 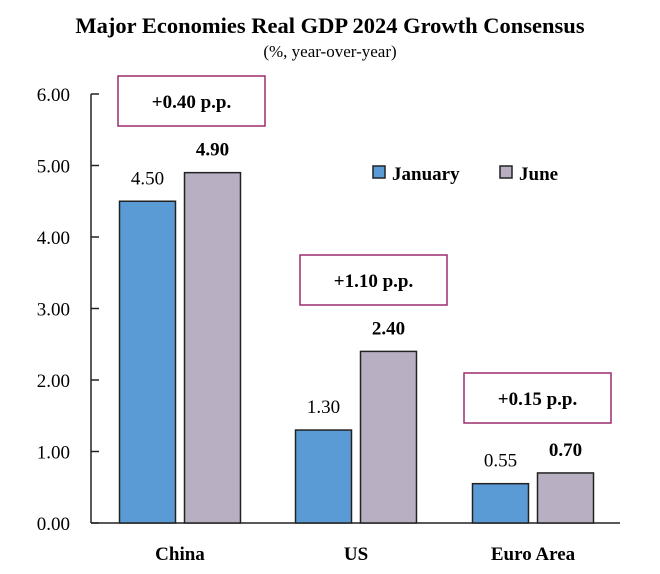 I want to click on annotation-text: +1.10 p.p., so click(x=373, y=281).